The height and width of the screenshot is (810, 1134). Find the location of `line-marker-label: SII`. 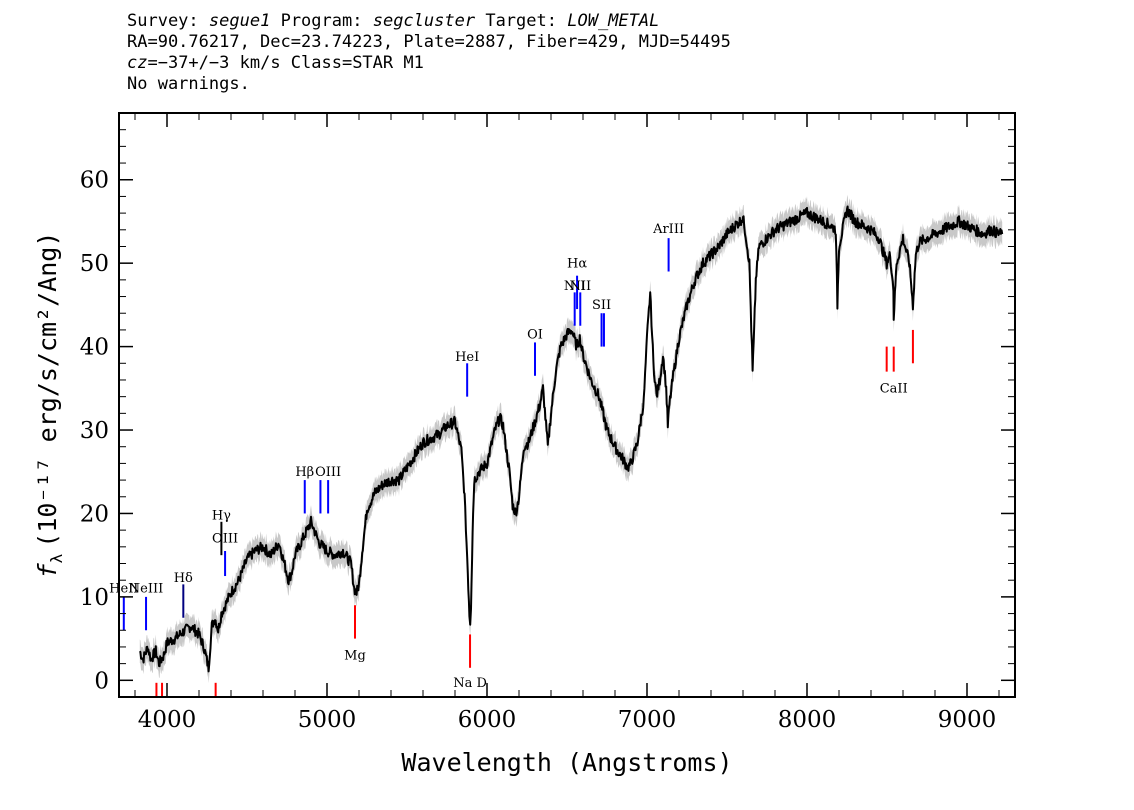

line-marker-label: SII is located at coordinates (601, 305).